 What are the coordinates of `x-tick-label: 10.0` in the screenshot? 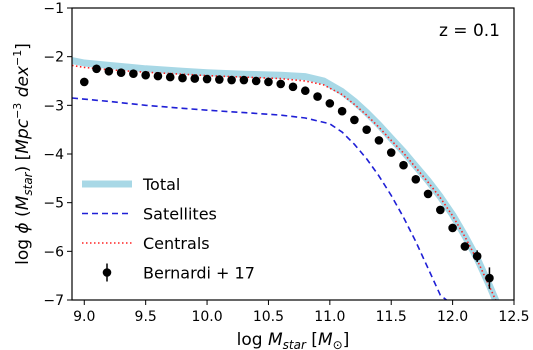 It's located at (206, 317).